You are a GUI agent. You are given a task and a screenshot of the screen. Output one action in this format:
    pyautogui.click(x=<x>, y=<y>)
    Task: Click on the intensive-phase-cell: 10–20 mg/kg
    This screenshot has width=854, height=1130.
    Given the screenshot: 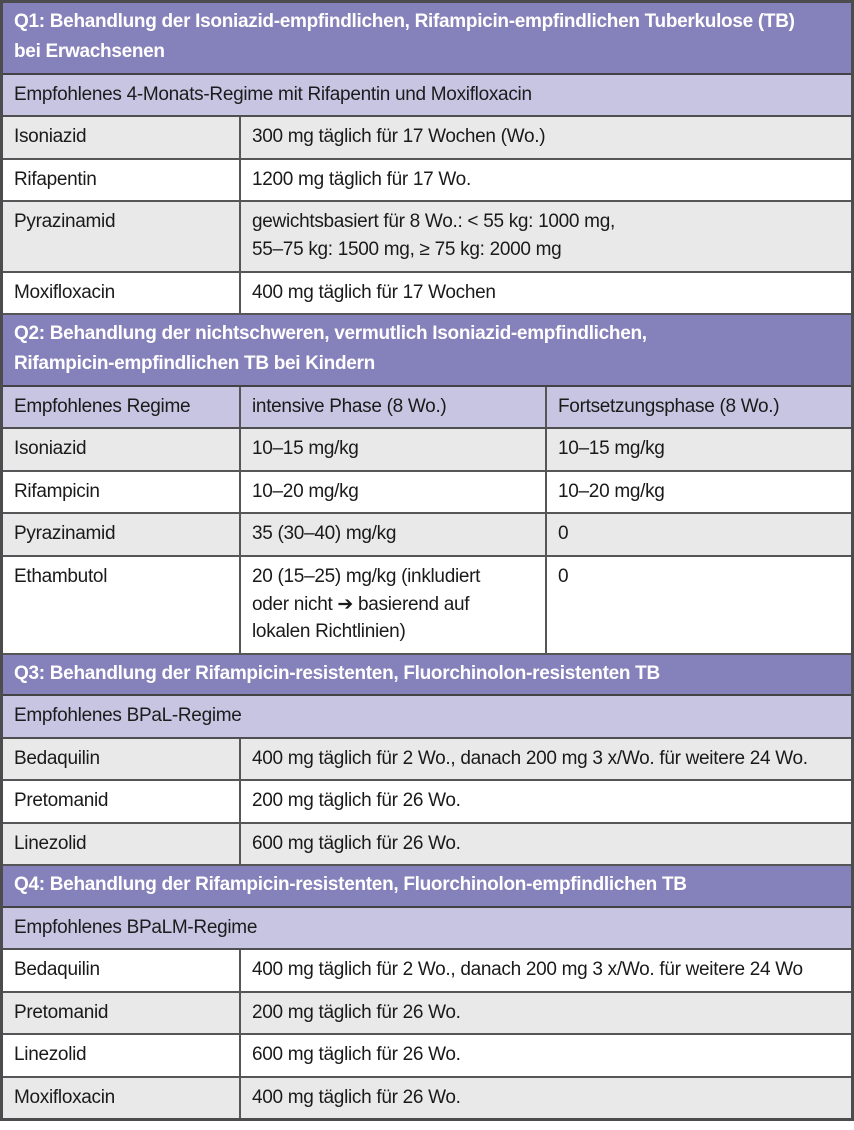 What is the action you would take?
    pyautogui.click(x=394, y=492)
    